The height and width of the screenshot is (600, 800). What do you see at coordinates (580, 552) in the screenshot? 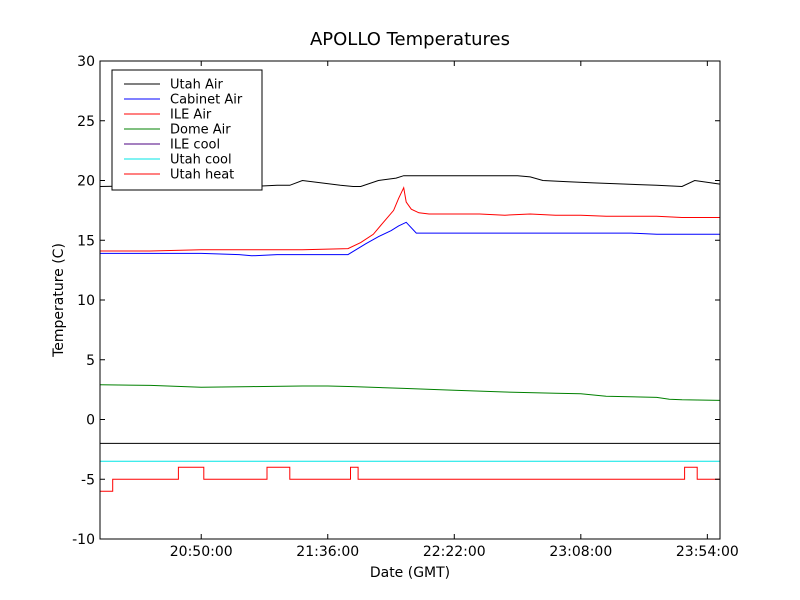
I see `x-tick-label: 23:08:00` at bounding box center [580, 552].